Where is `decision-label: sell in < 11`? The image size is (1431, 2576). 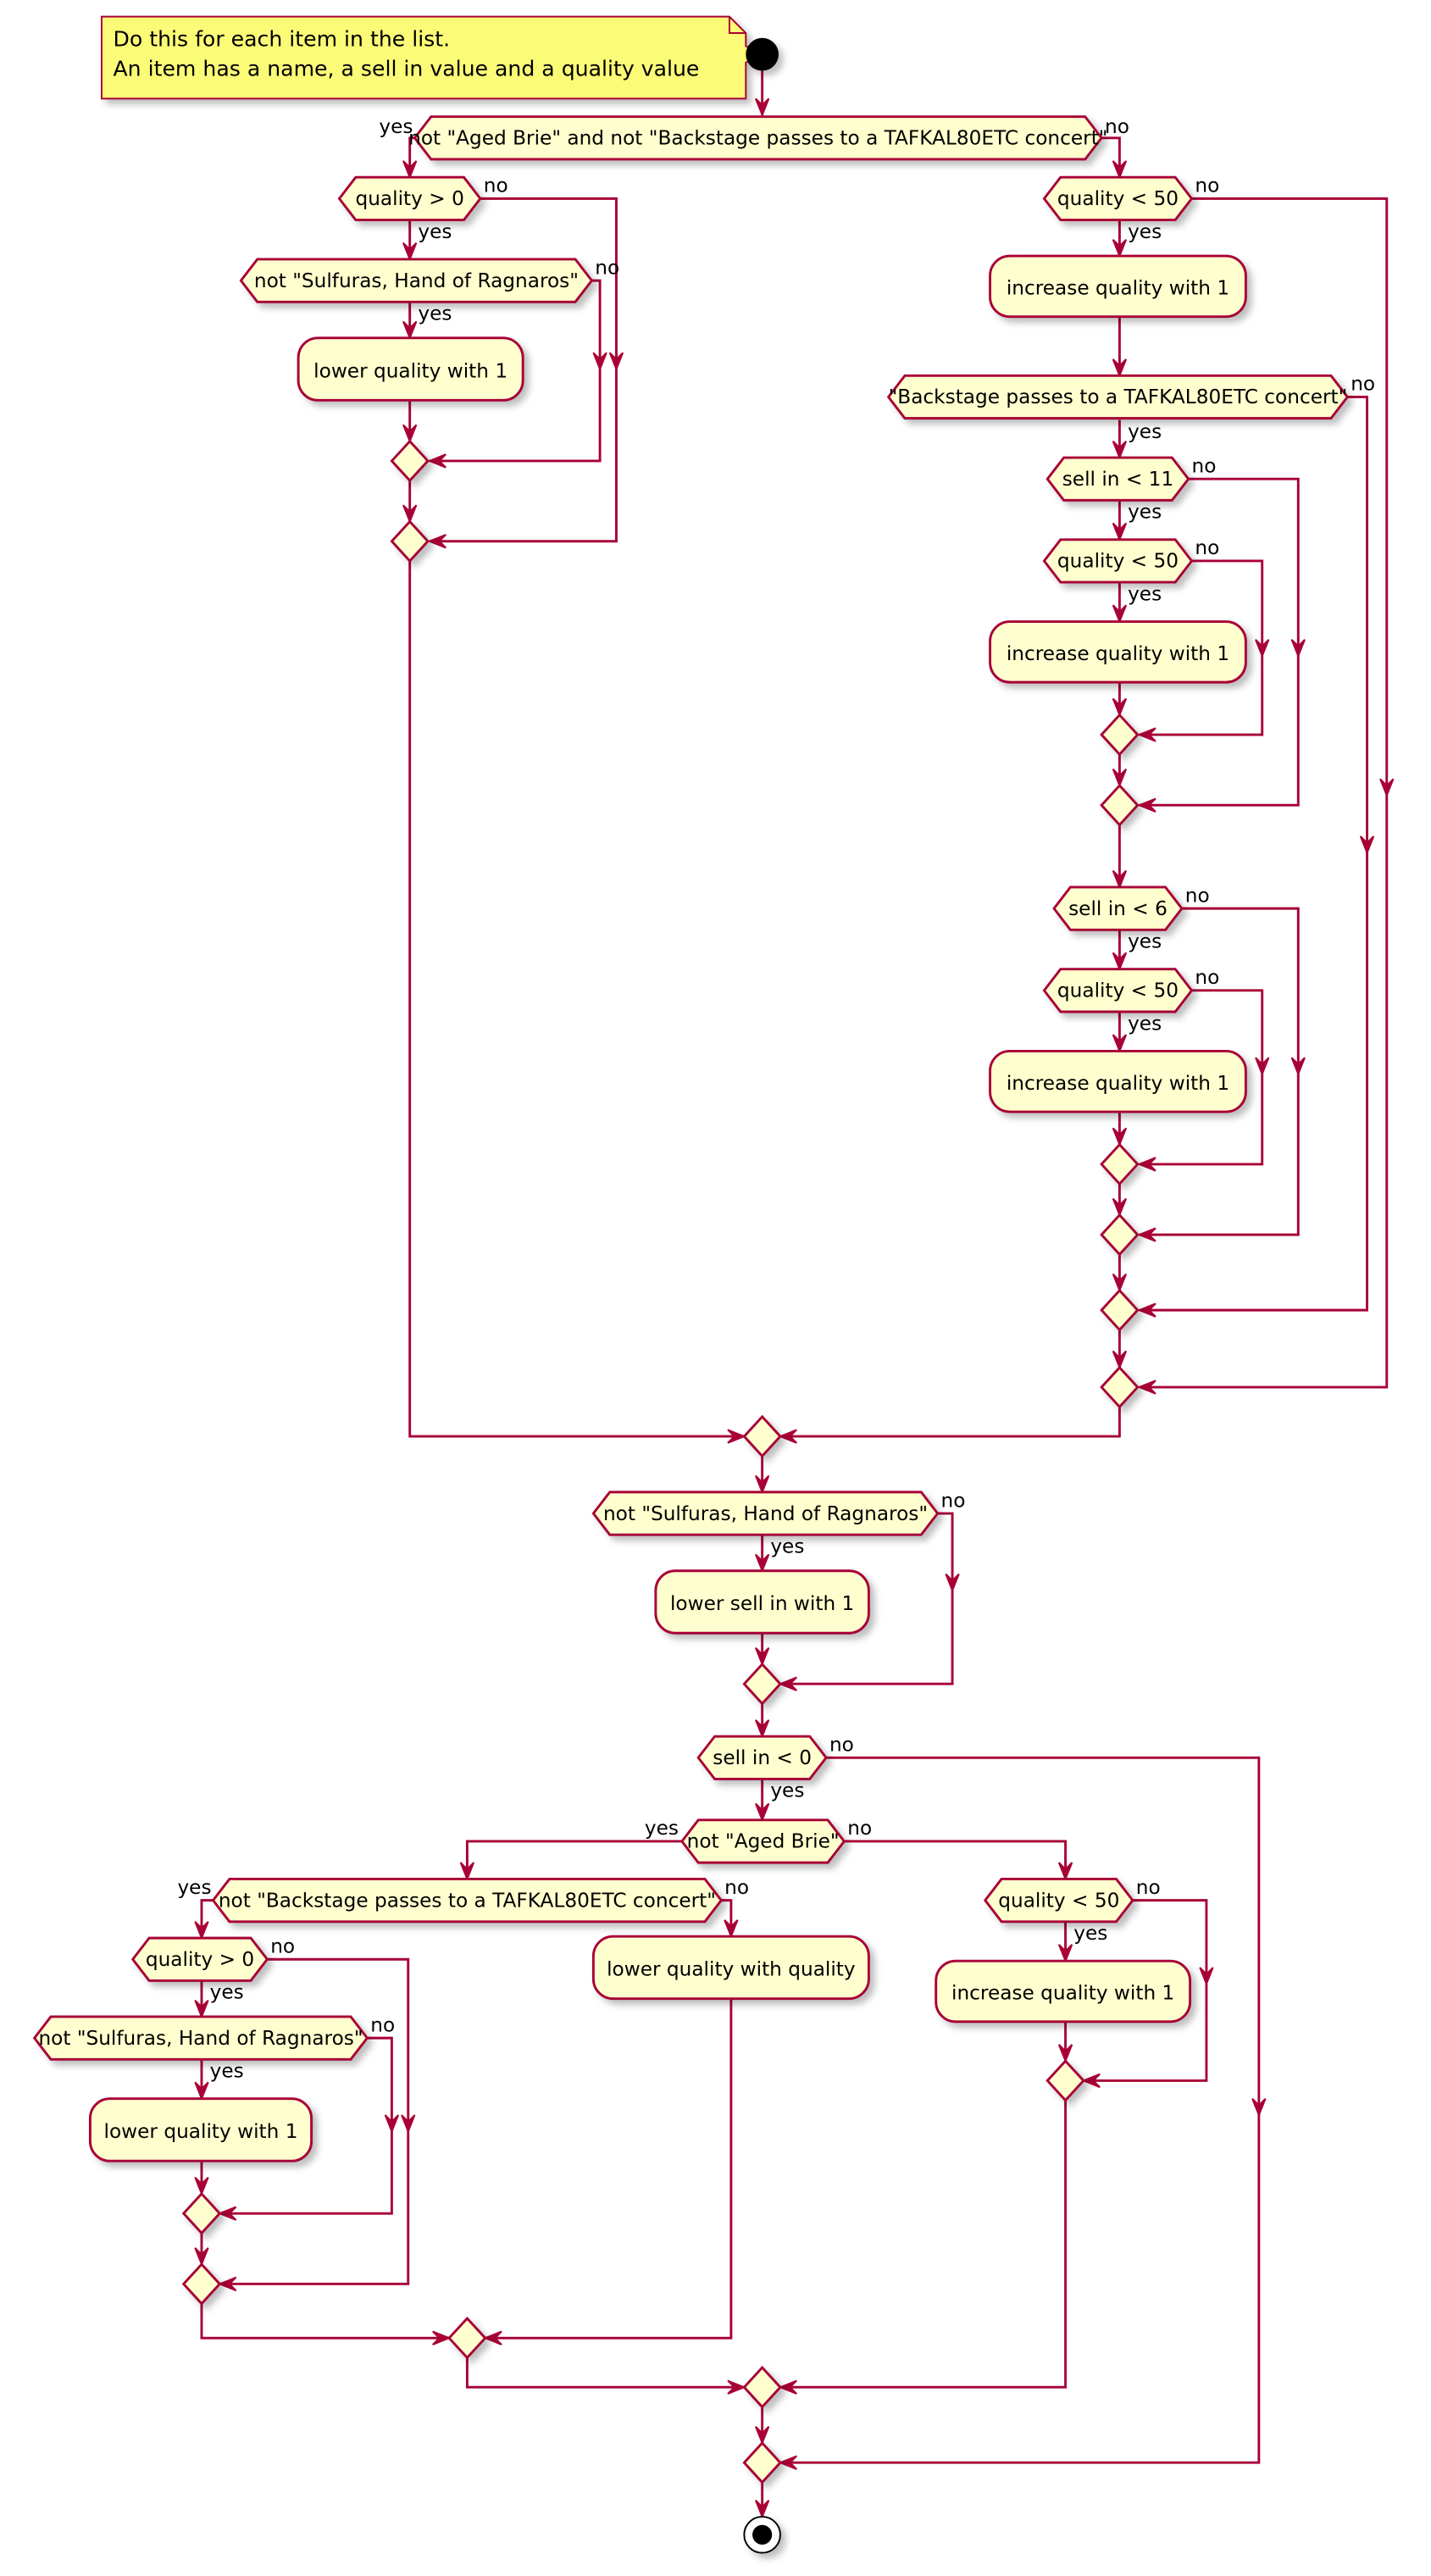 decision-label: sell in < 11 is located at coordinates (1118, 479).